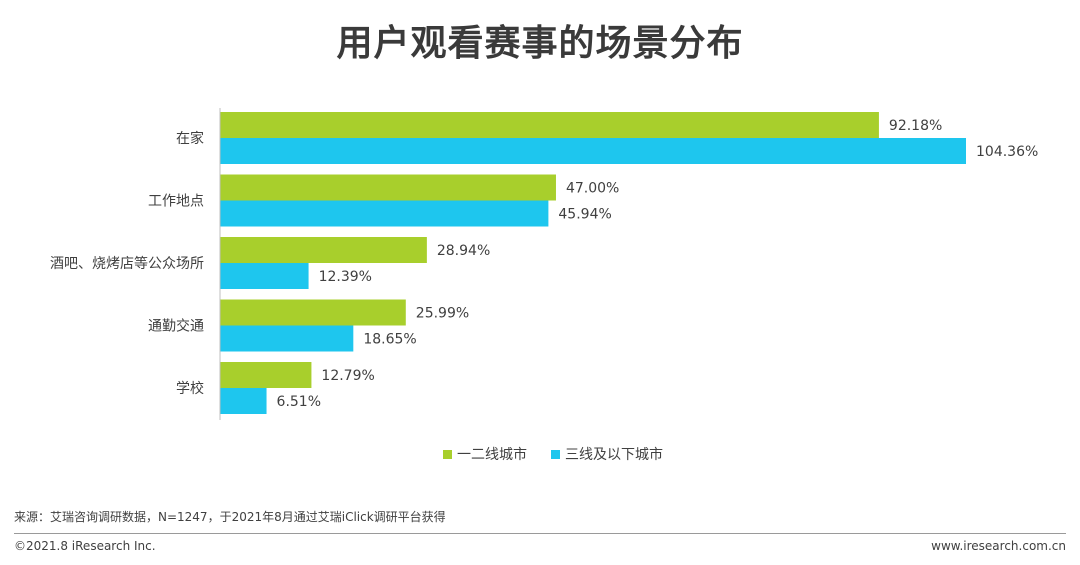 This screenshot has width=1080, height=565. I want to click on category-label: 通勤交通, so click(176, 326).